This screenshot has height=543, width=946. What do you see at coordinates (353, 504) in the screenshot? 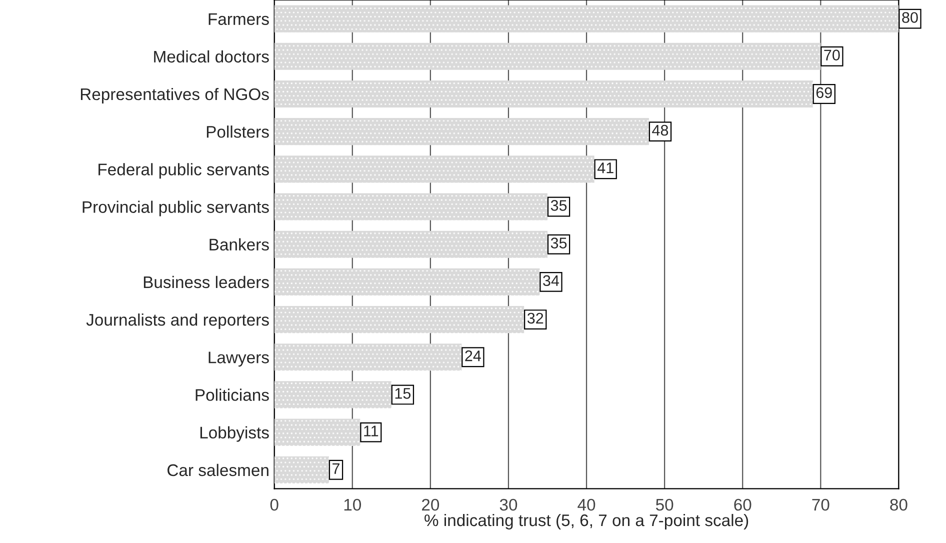
I see `x-tick-label: 10` at bounding box center [353, 504].